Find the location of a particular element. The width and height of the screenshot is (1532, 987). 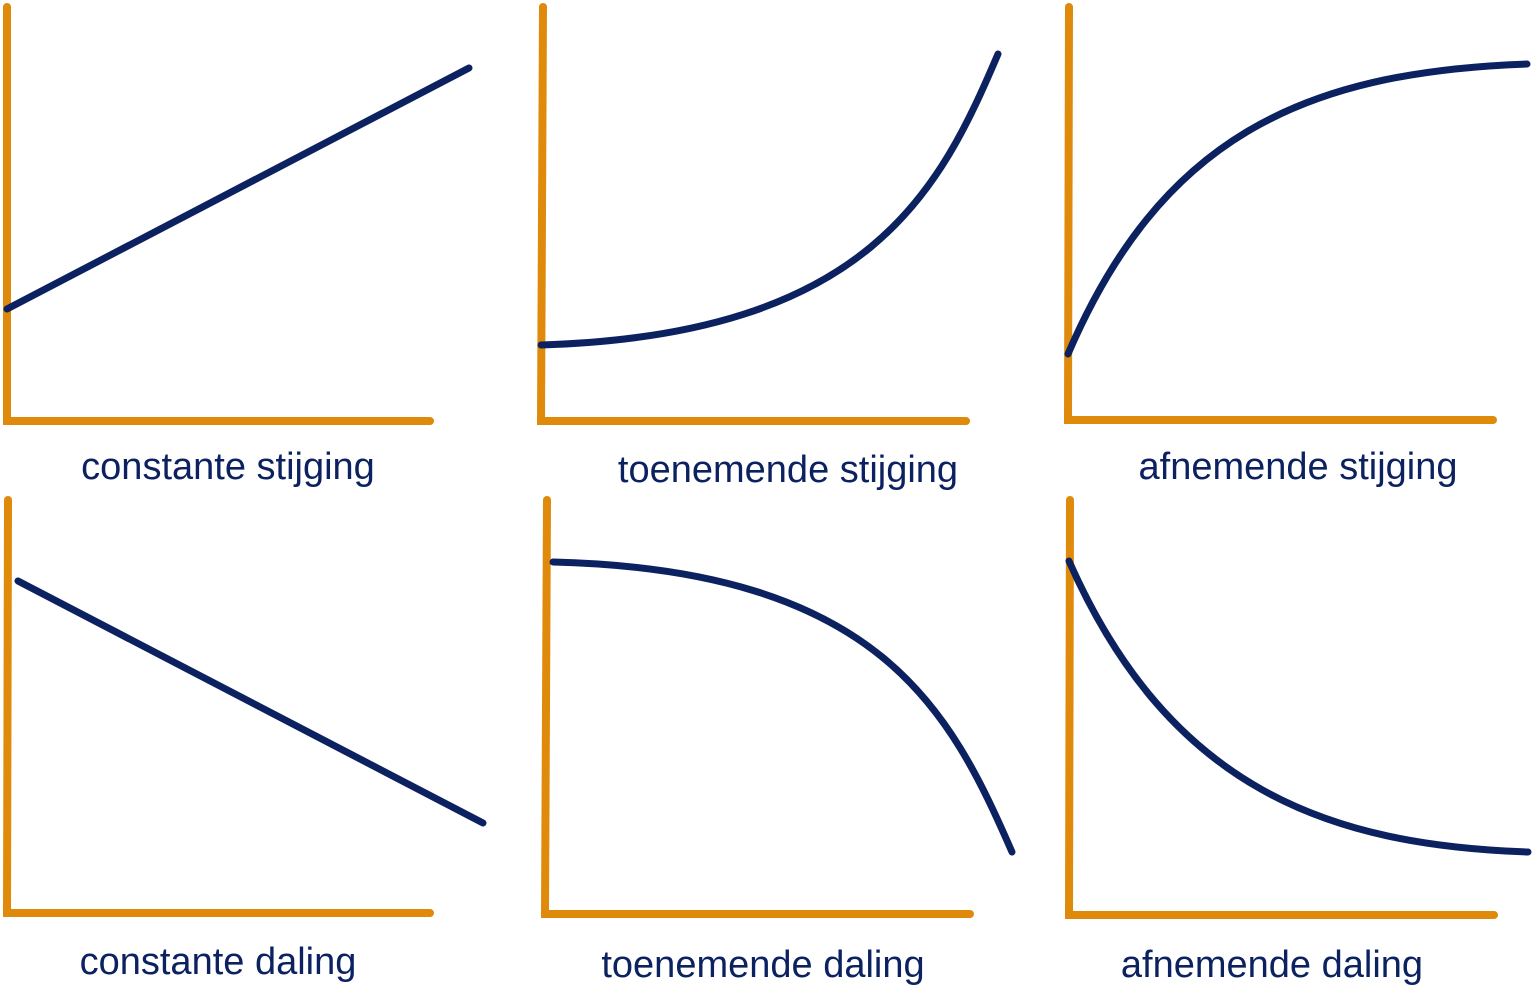

concave-rising-curve is located at coordinates (1297, 209).